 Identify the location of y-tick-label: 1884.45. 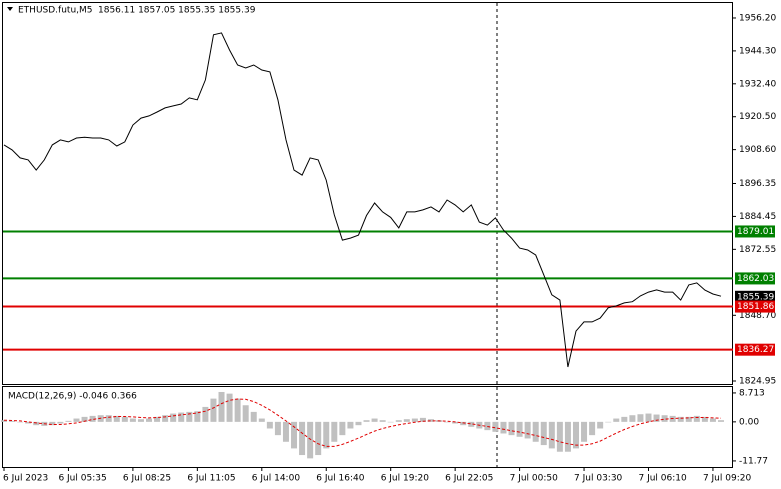
(757, 217).